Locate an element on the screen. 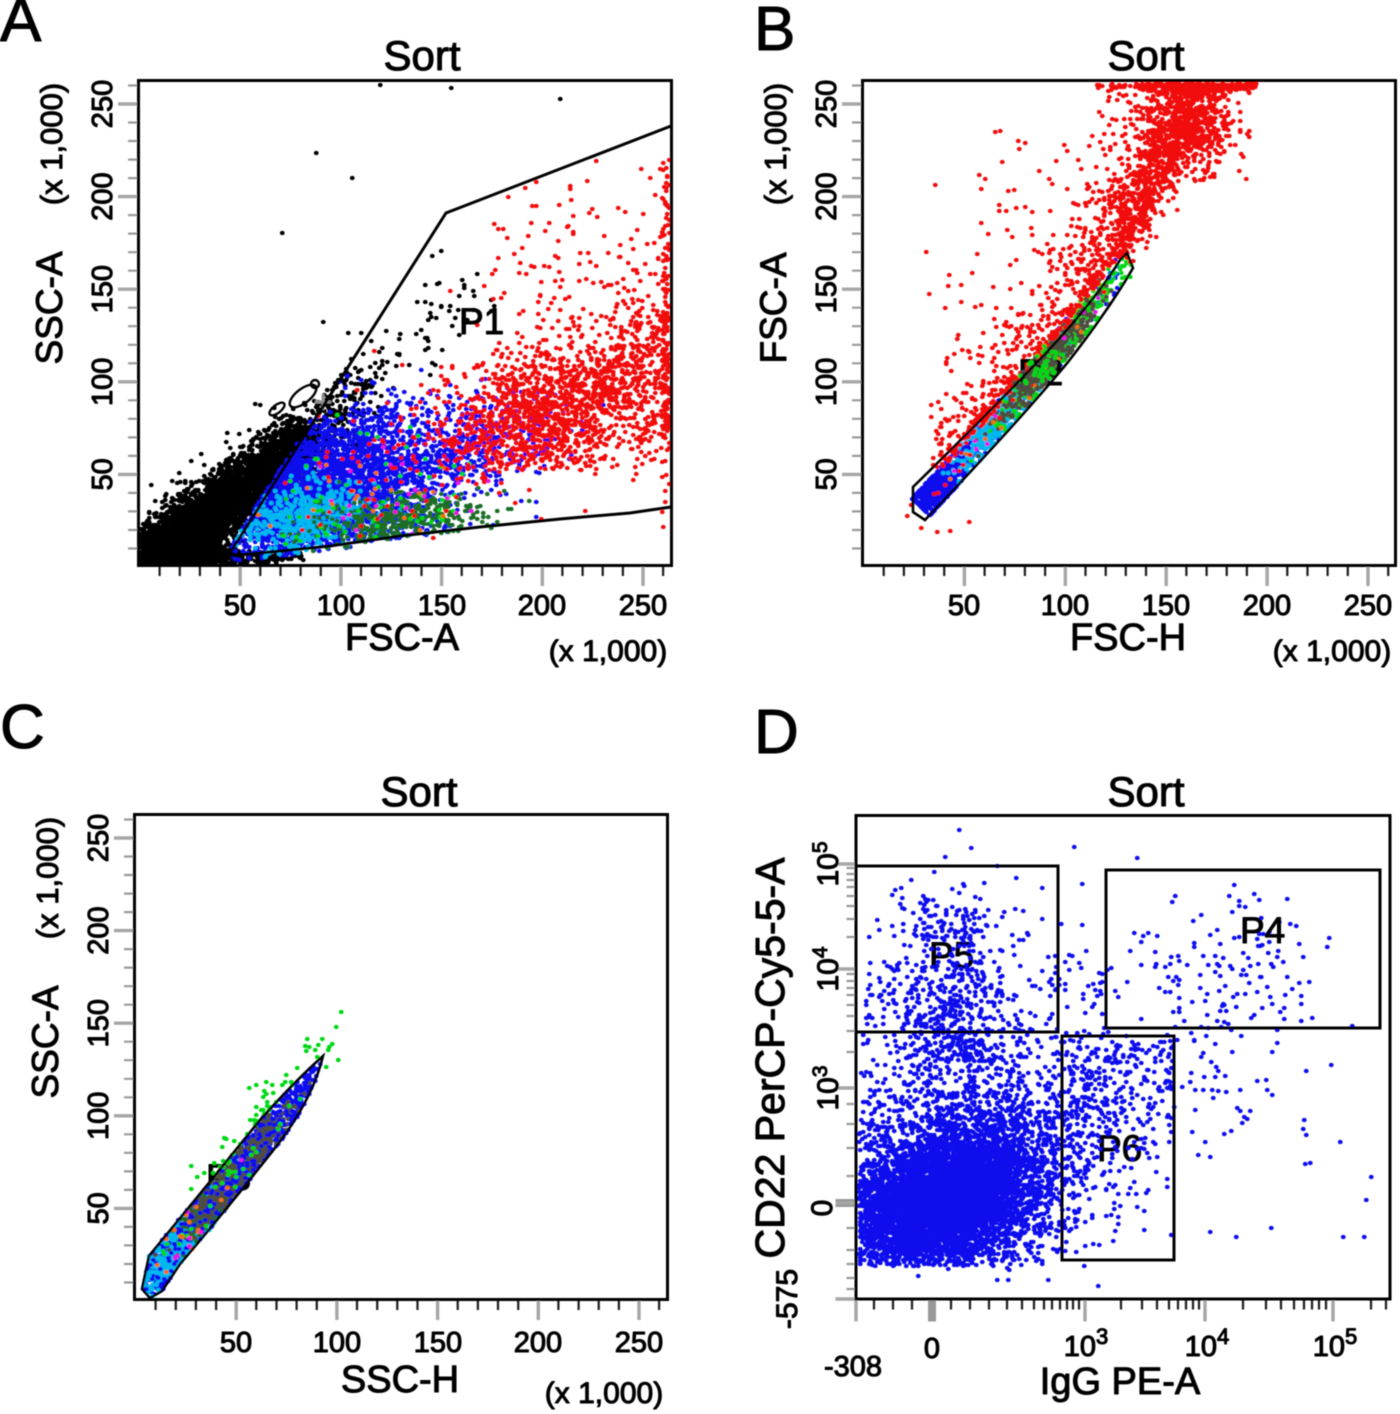 The width and height of the screenshot is (1400, 1414). svg-text: P1 is located at coordinates (481, 321).